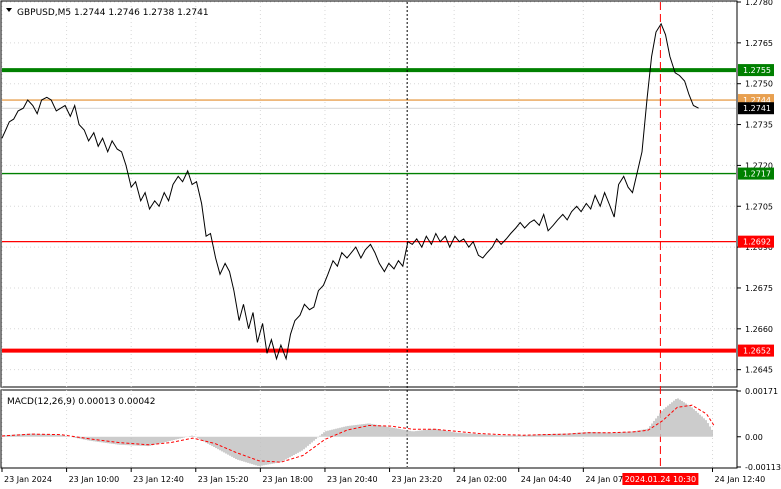 This screenshot has width=781, height=489. I want to click on level-label: 1.2744, so click(757, 100).